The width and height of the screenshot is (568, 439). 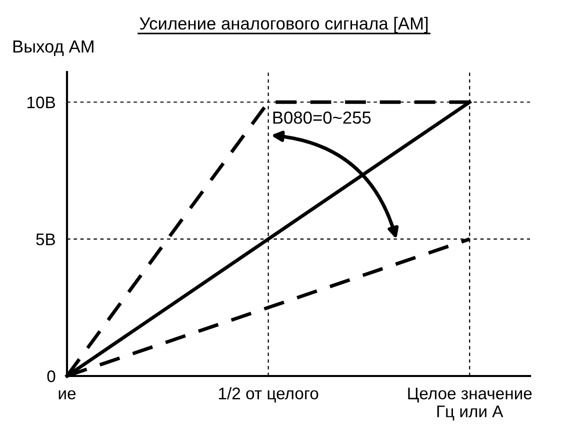 I want to click on y-tick-label: 0, so click(x=51, y=376).